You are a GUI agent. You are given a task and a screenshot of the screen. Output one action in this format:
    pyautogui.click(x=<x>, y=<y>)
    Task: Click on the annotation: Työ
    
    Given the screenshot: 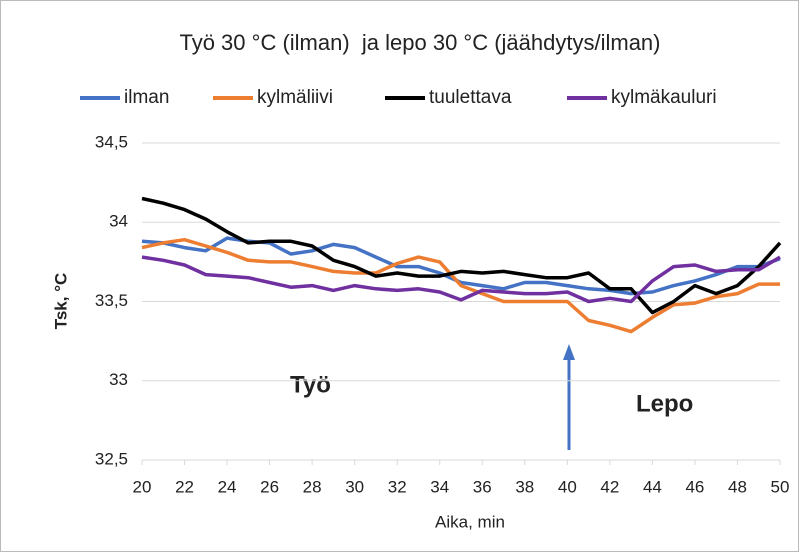 What is the action you would take?
    pyautogui.click(x=310, y=384)
    